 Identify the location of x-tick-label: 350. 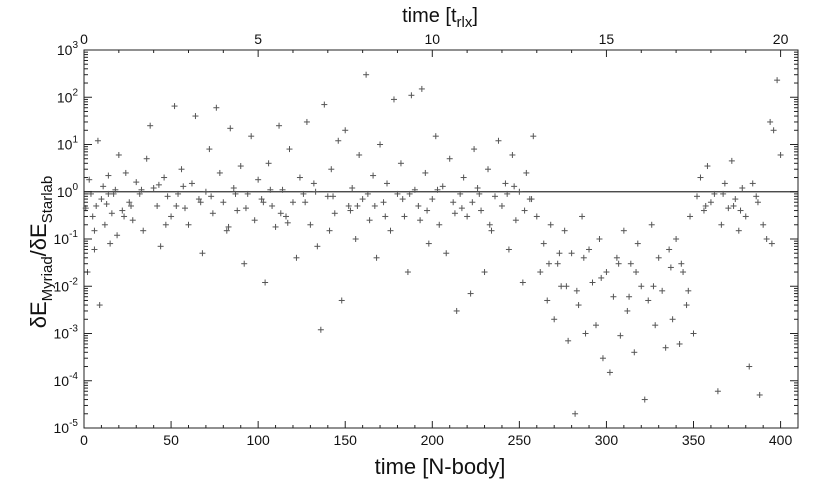
(694, 440).